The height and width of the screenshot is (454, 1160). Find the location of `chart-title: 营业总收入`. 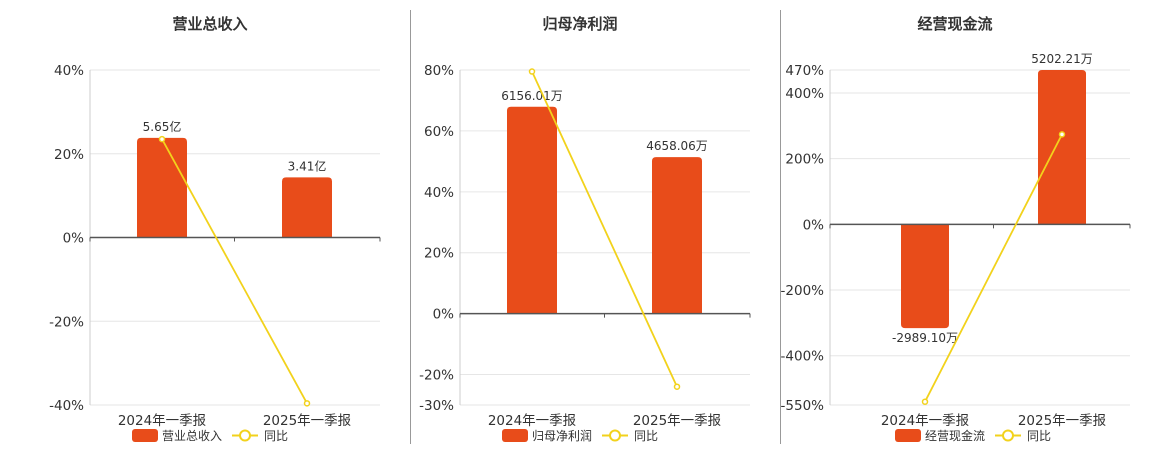

chart-title: 营业总收入 is located at coordinates (209, 24).